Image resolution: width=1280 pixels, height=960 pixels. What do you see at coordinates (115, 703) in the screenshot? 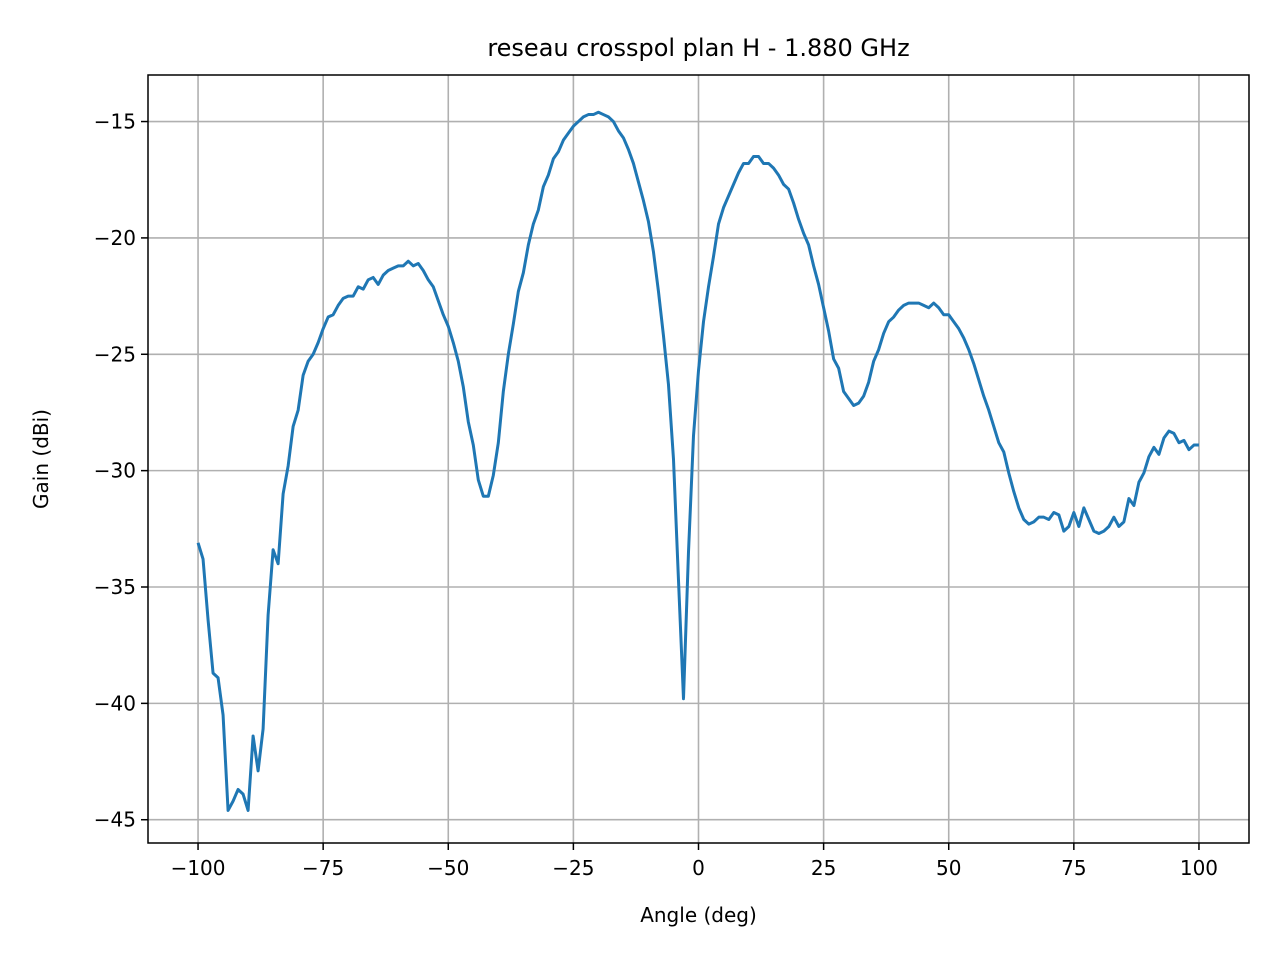
I see `y-tick-label: −40` at bounding box center [115, 703].